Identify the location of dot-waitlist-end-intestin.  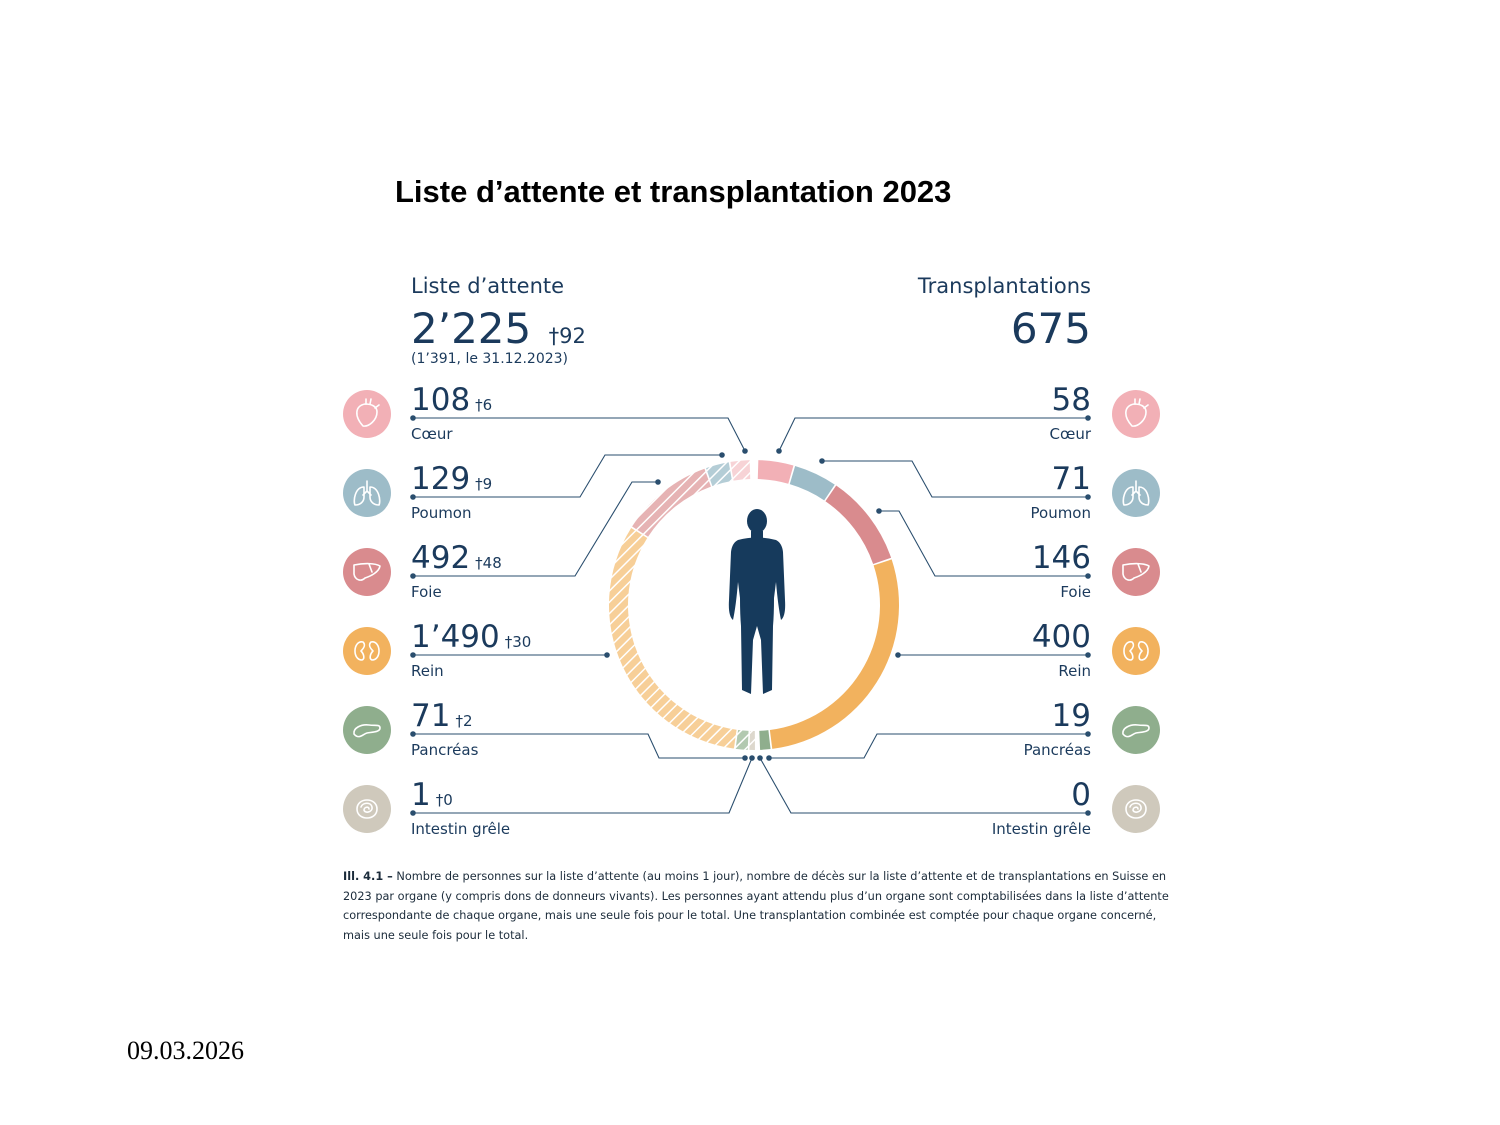
(752, 758).